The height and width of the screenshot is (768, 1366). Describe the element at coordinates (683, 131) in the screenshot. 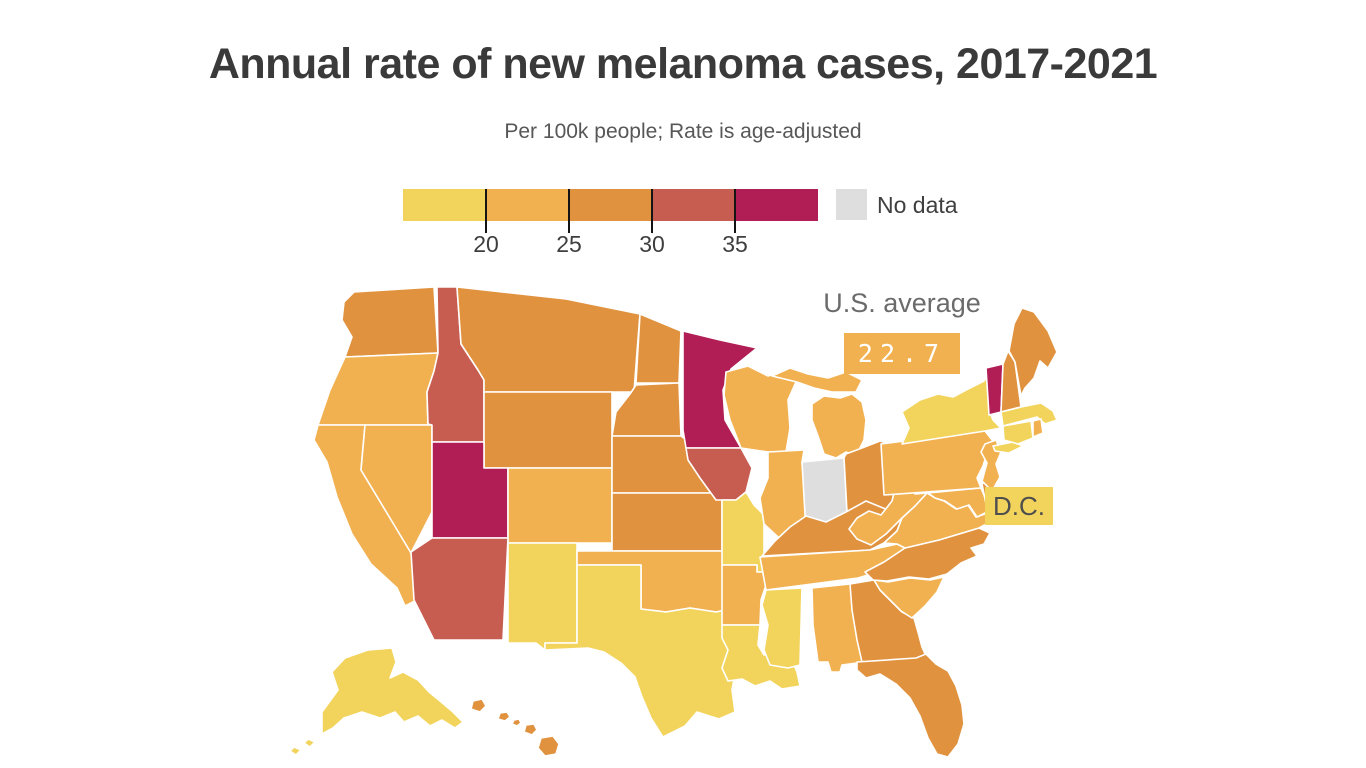

I see `page-subtitle: Per 100k people; Rate is age-adjusted` at that location.